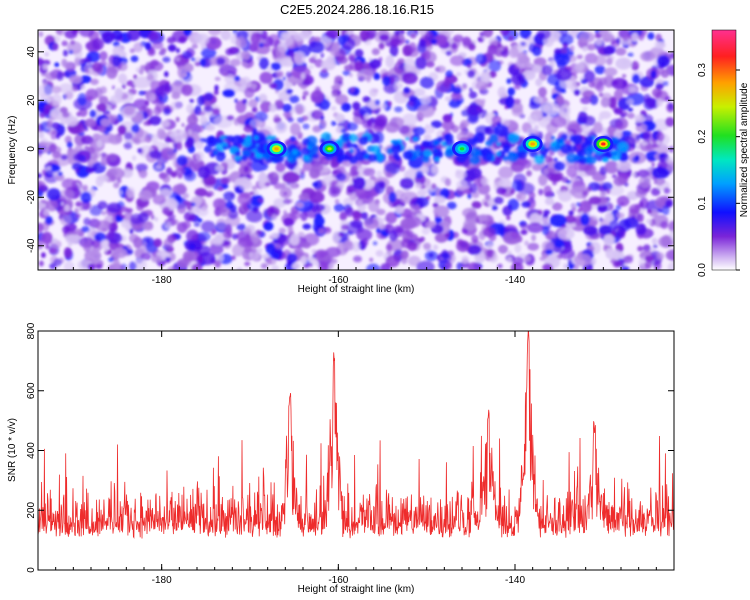 The height and width of the screenshot is (600, 750). I want to click on spectrogram-x-tick-label: -140, so click(515, 280).